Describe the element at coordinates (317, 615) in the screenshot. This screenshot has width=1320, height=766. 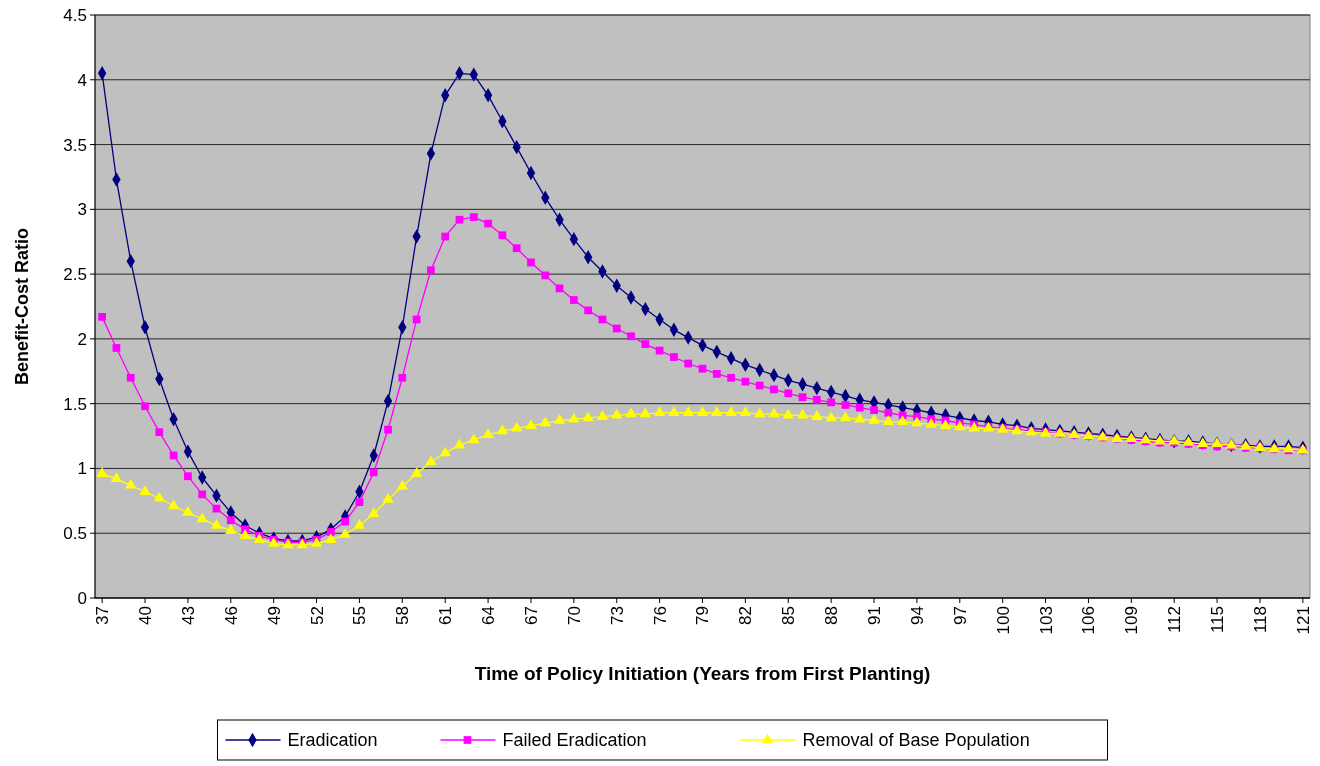
I see `x-tick-label: 52` at that location.